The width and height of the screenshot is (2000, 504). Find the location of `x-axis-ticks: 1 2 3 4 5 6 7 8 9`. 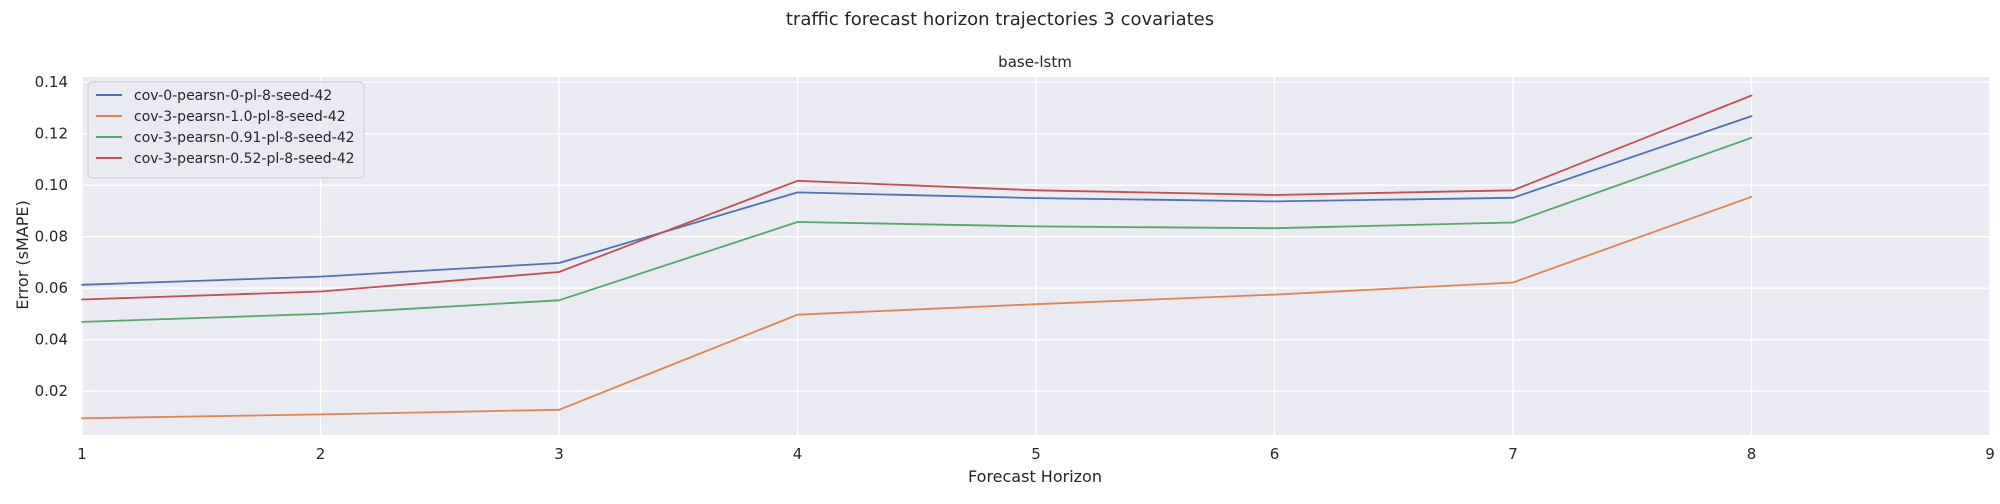

x-axis-ticks: 1 2 3 4 5 6 7 8 9 is located at coordinates (1036, 454).